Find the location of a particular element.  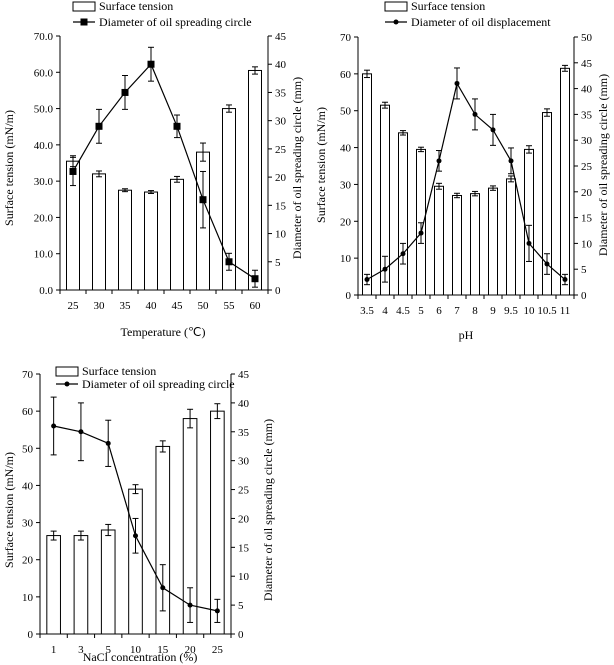

y-left-tick-label: 40 is located at coordinates (346, 149).